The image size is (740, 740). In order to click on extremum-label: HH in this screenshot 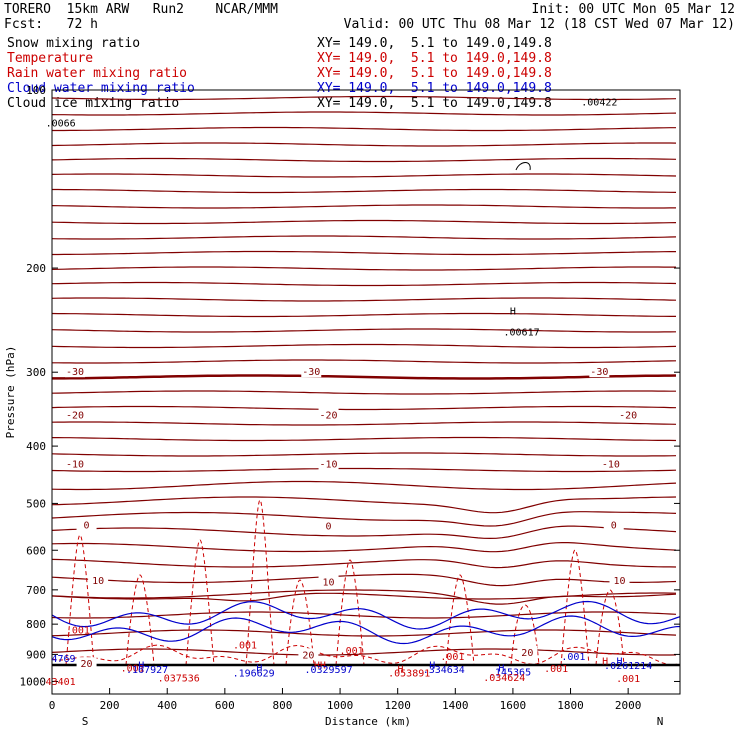, I will do `click(320, 666)`.